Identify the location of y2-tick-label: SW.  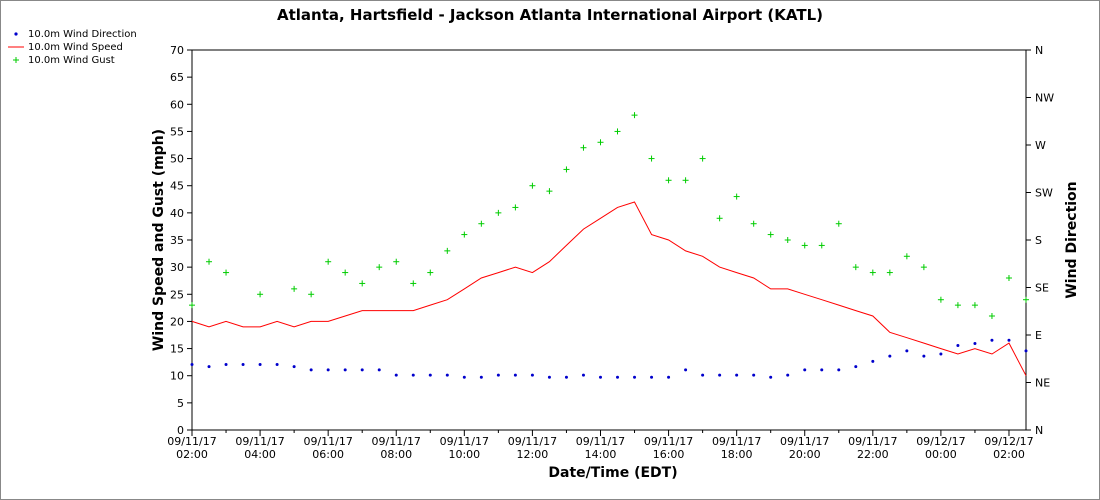
(1044, 193).